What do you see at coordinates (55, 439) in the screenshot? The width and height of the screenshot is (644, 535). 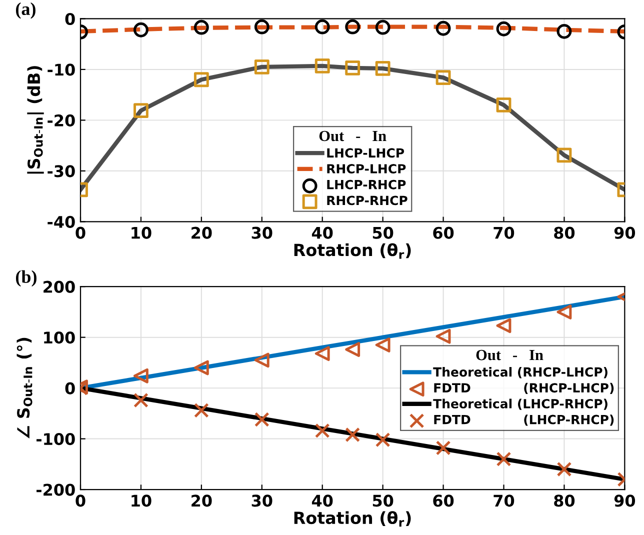 I see `y-tick-label: -100` at bounding box center [55, 439].